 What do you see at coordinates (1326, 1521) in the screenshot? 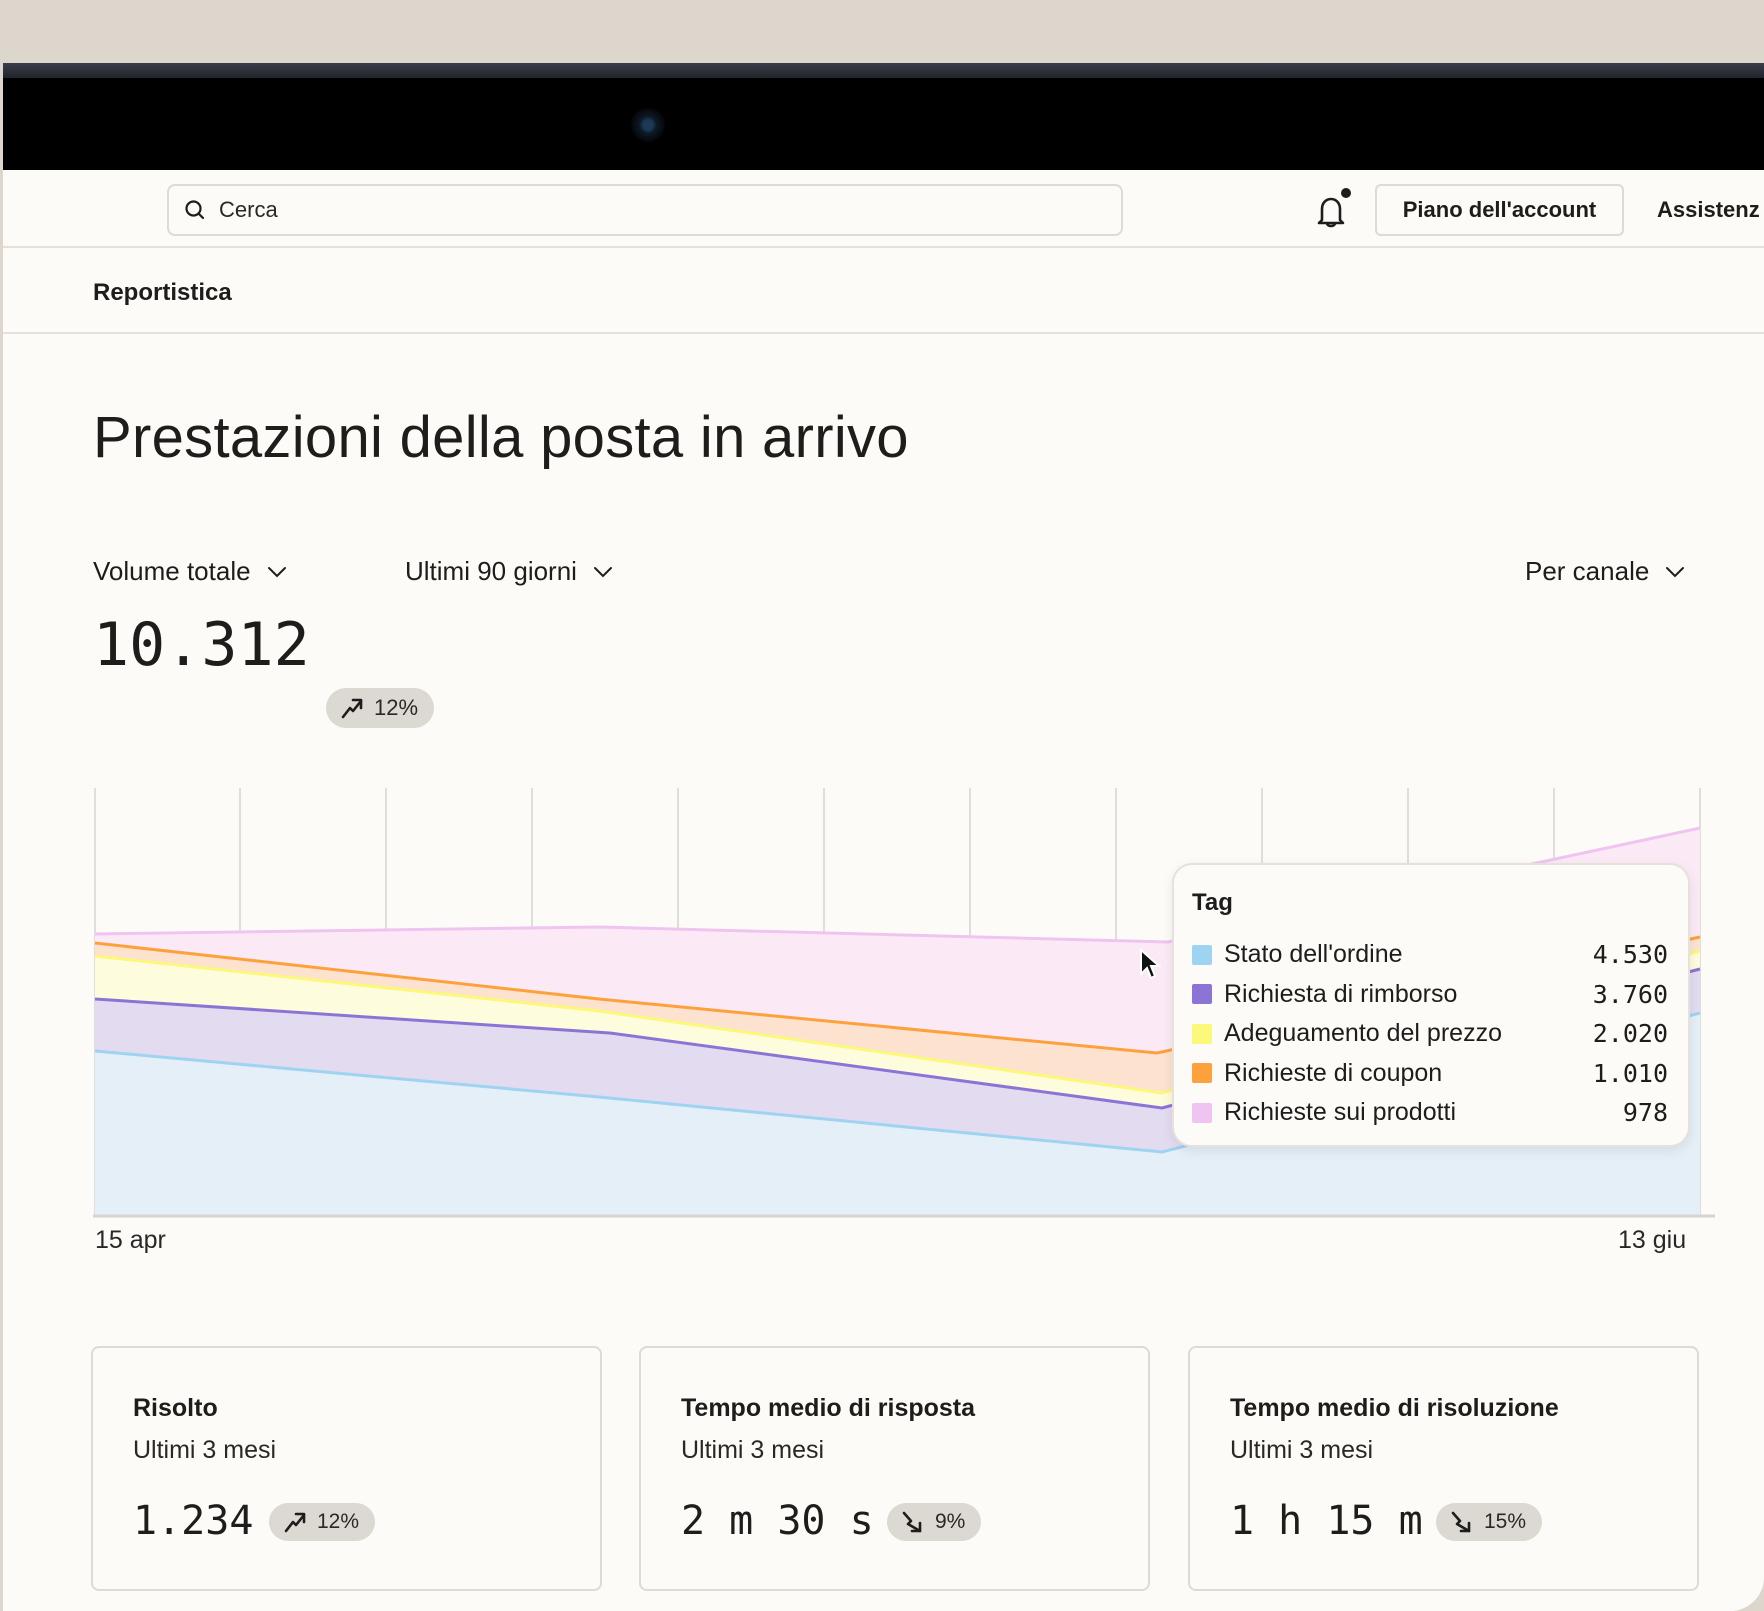
I see `card-value: 1 h 15 m` at bounding box center [1326, 1521].